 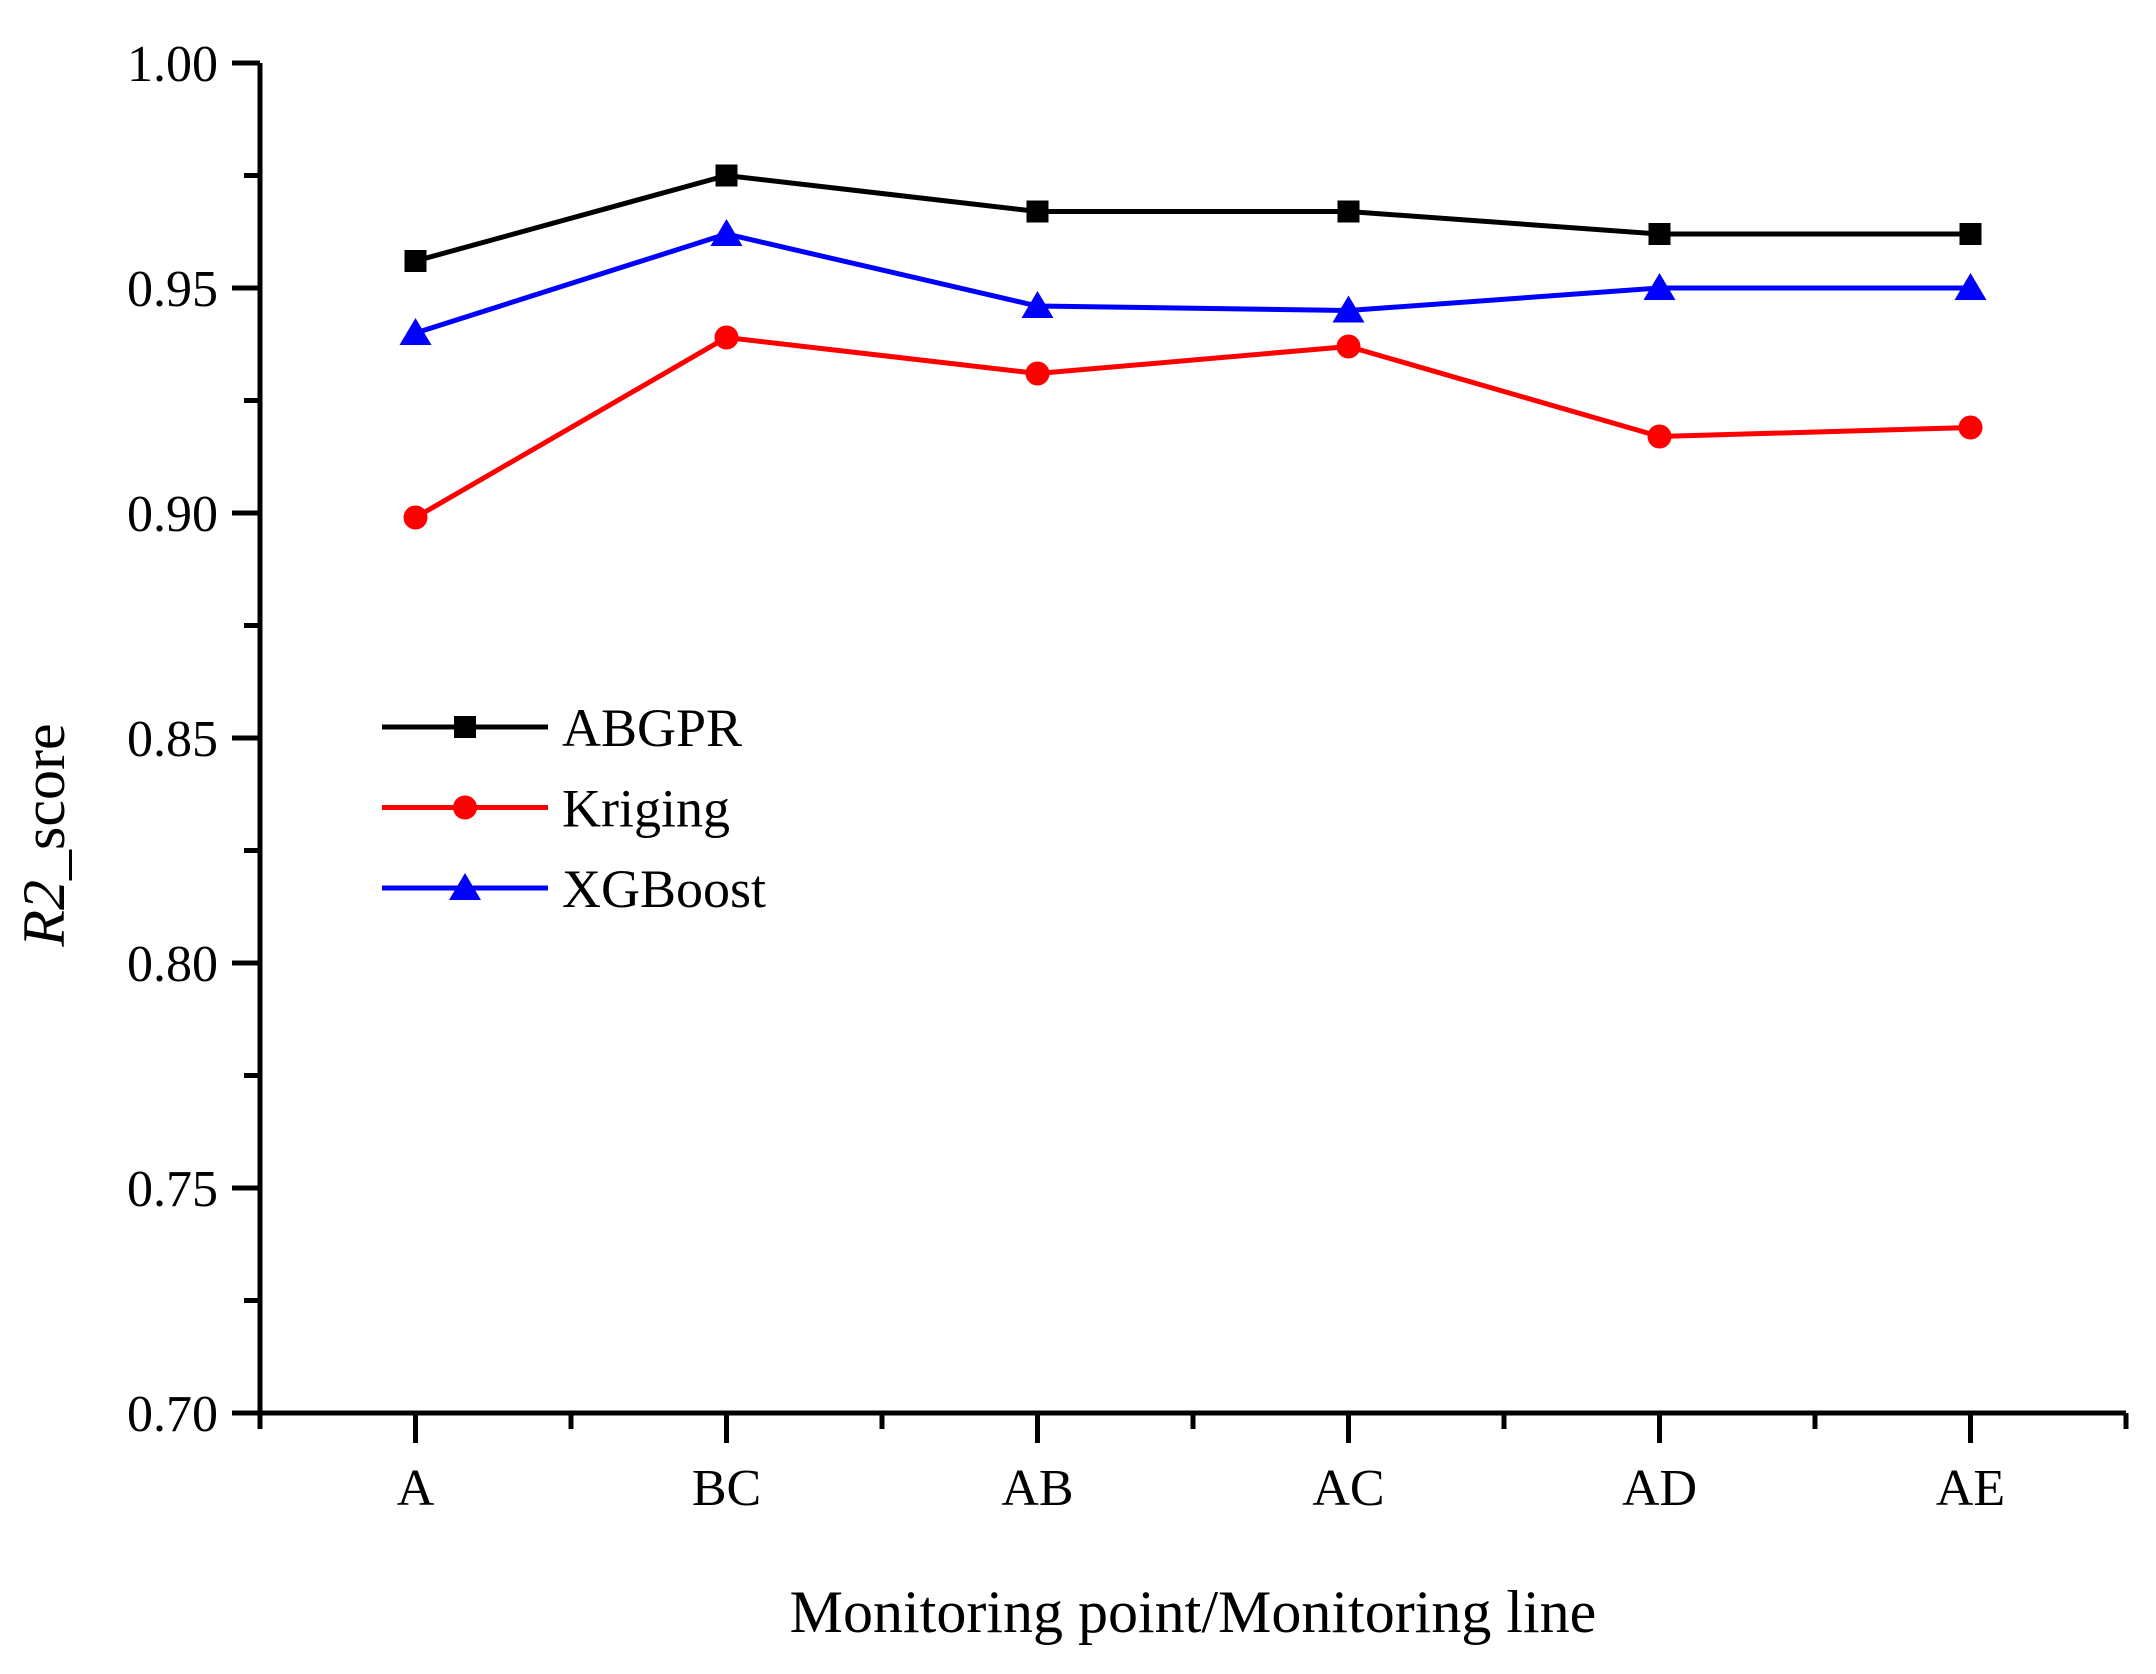 I want to click on y-axis-title: R2_score, so click(x=44, y=835).